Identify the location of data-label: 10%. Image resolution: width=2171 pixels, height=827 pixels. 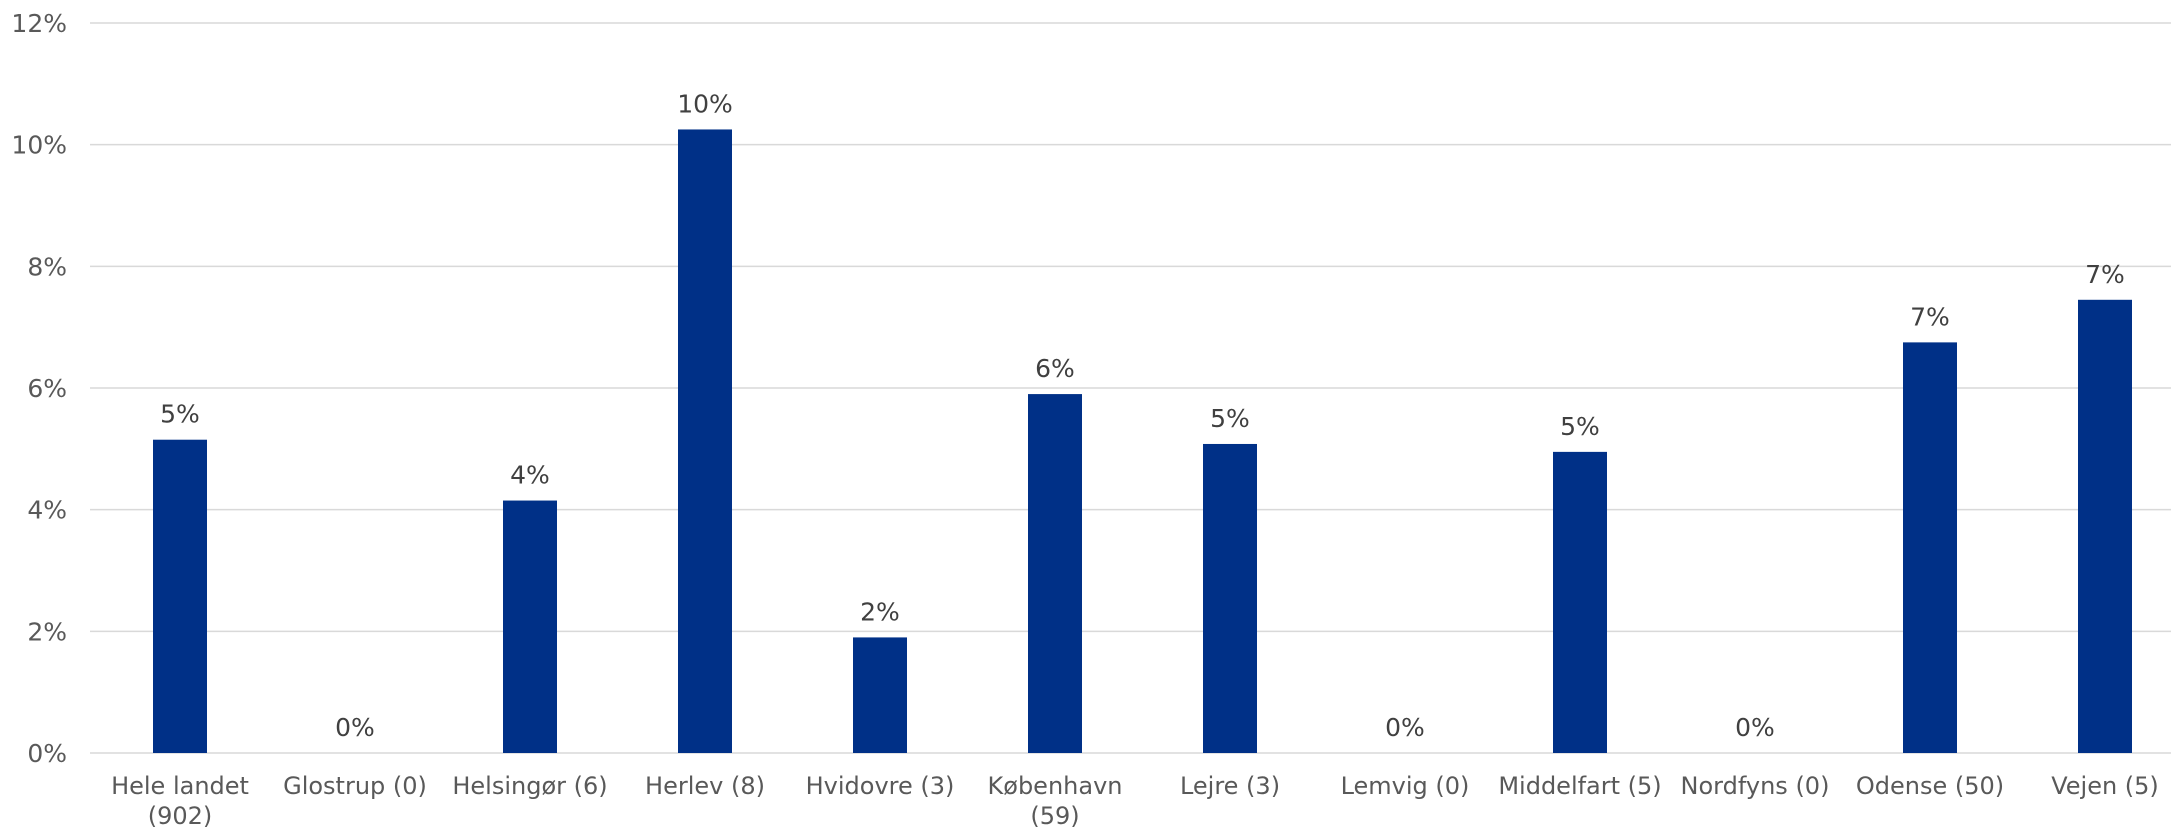
(705, 103).